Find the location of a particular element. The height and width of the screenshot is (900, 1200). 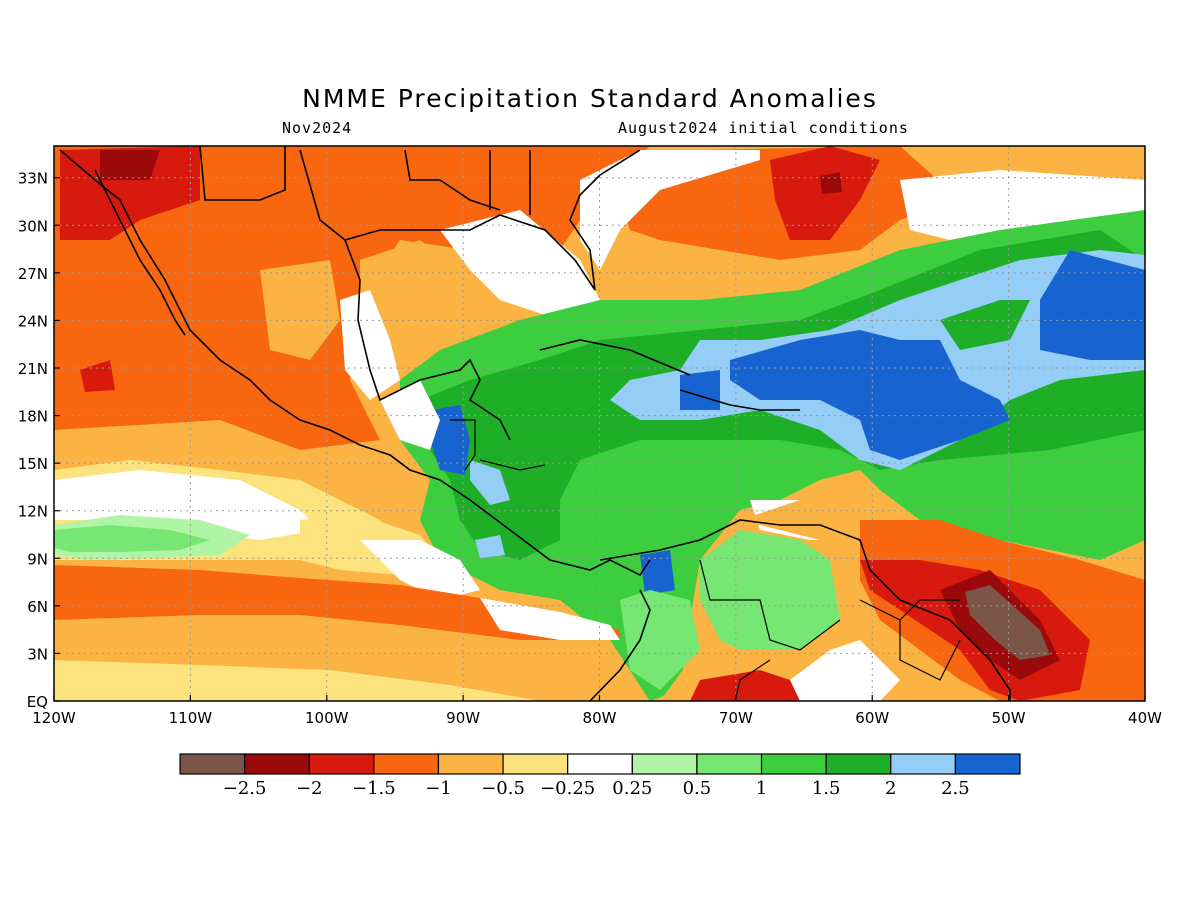

lon-tick-label: 80W is located at coordinates (600, 718).